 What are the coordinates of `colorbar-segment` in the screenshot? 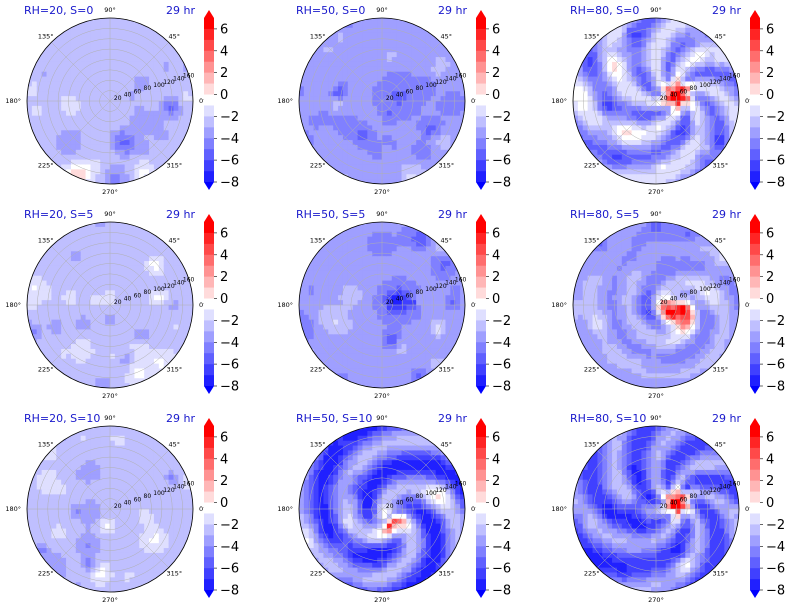 It's located at (481, 24).